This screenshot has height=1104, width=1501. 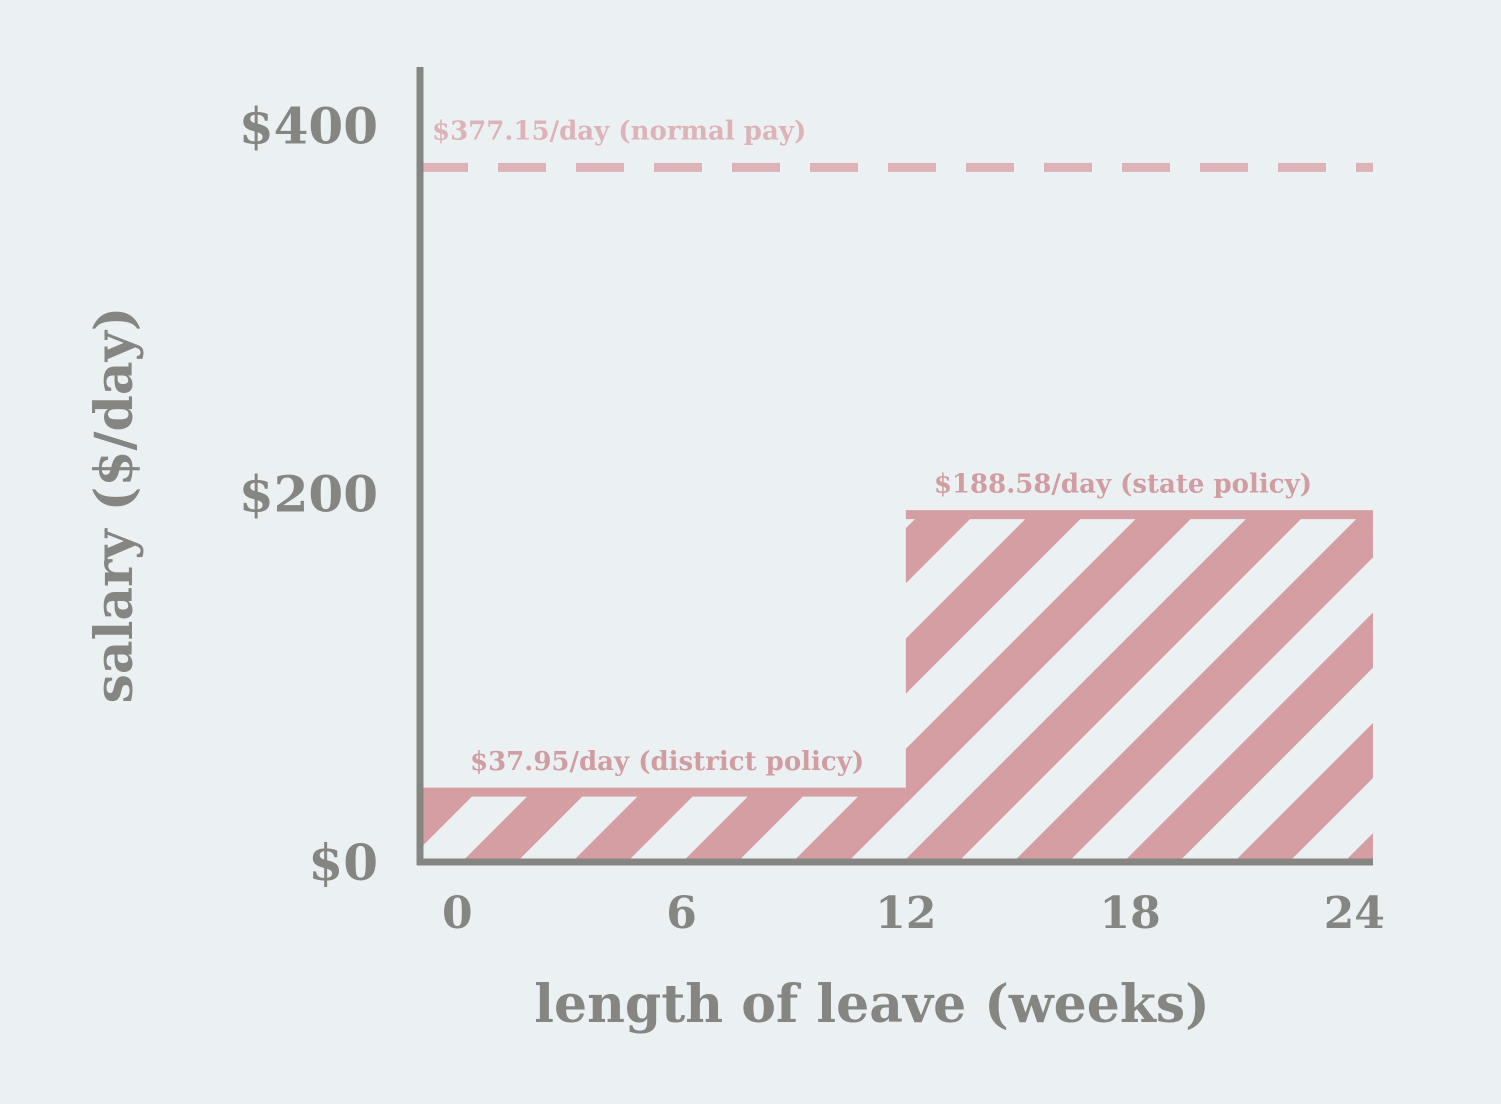 I want to click on x-tick-label-2: 12, so click(x=905, y=913).